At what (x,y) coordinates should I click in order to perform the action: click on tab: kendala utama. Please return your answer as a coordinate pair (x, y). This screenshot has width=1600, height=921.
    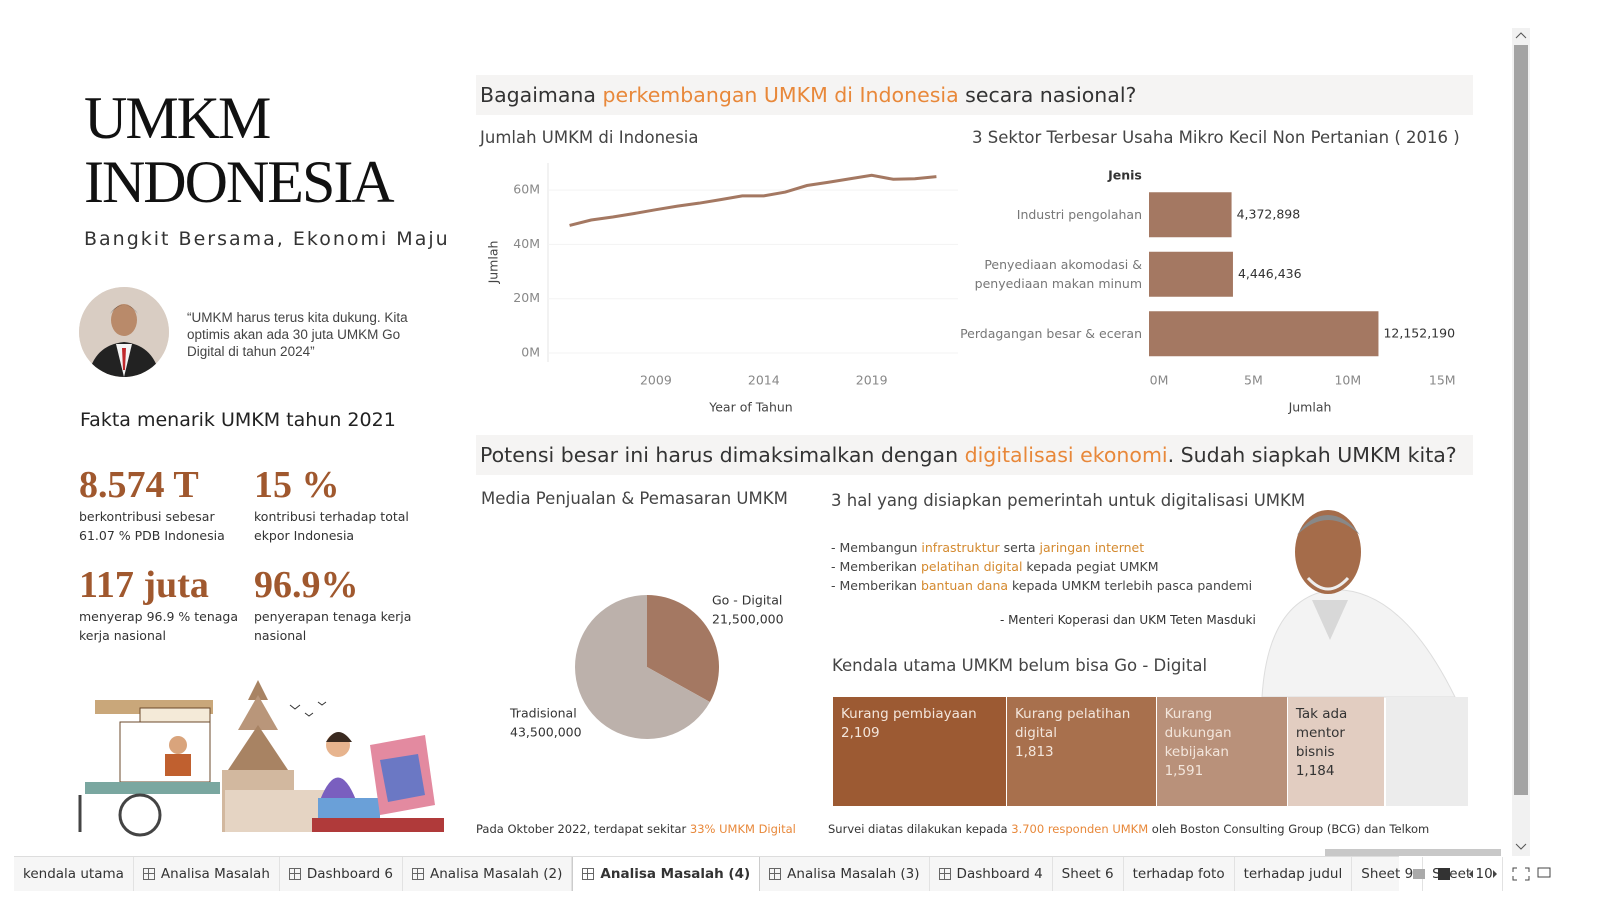
    Looking at the image, I should click on (74, 874).